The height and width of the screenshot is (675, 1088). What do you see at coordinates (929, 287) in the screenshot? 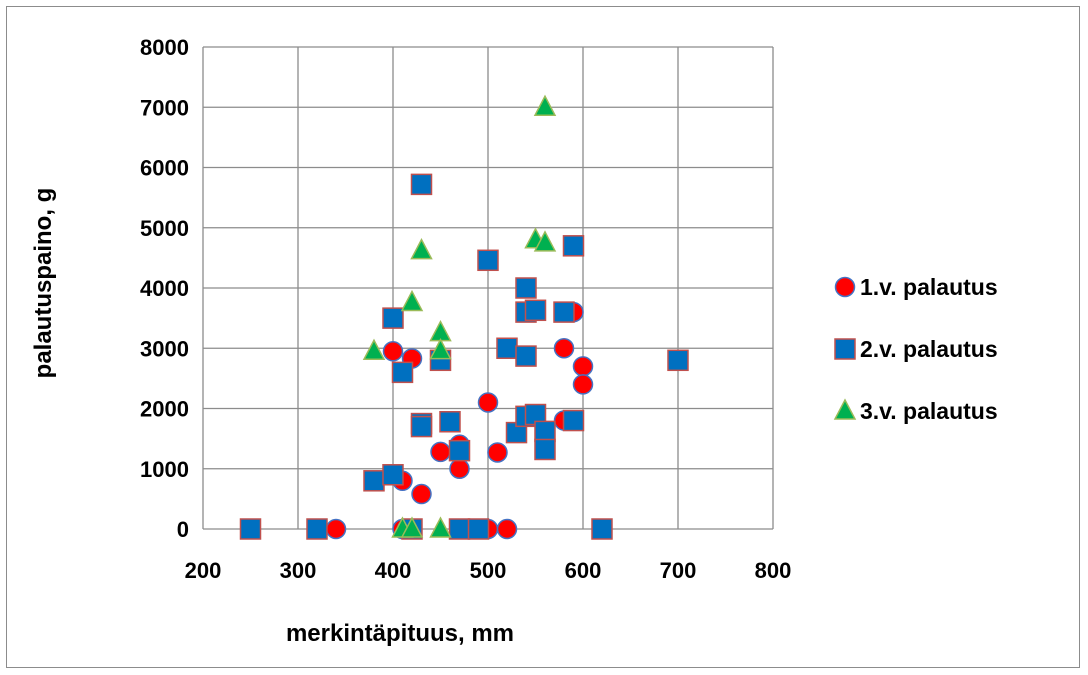
I see `legend-label: 1.v. palautus` at bounding box center [929, 287].